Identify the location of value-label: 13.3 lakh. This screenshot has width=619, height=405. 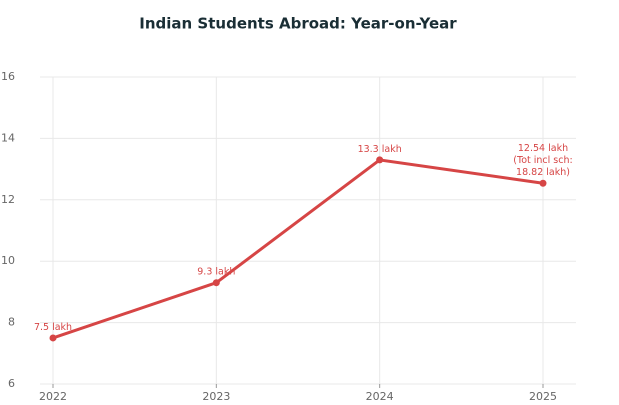
(380, 148).